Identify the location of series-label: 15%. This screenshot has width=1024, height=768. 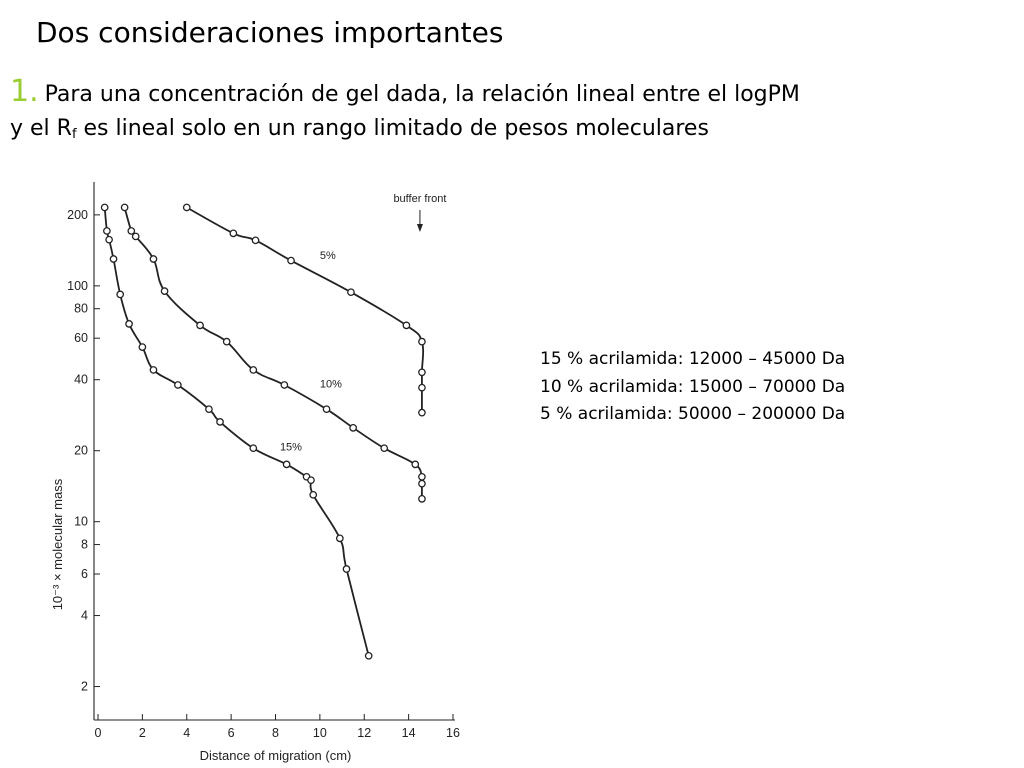
(291, 448).